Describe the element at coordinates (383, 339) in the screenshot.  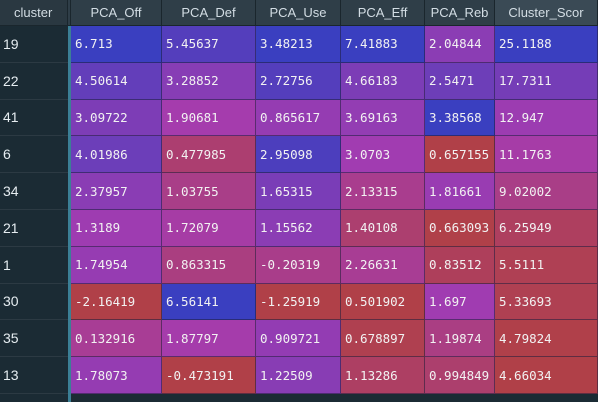
I see `table-cell: 0.678897` at that location.